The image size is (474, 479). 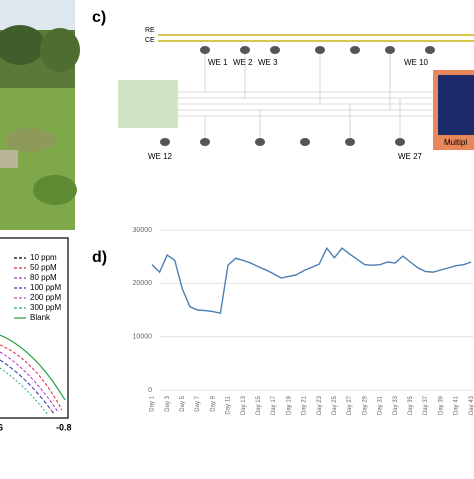 What do you see at coordinates (426, 405) in the screenshot?
I see `x-tick-label: Day 37` at bounding box center [426, 405].